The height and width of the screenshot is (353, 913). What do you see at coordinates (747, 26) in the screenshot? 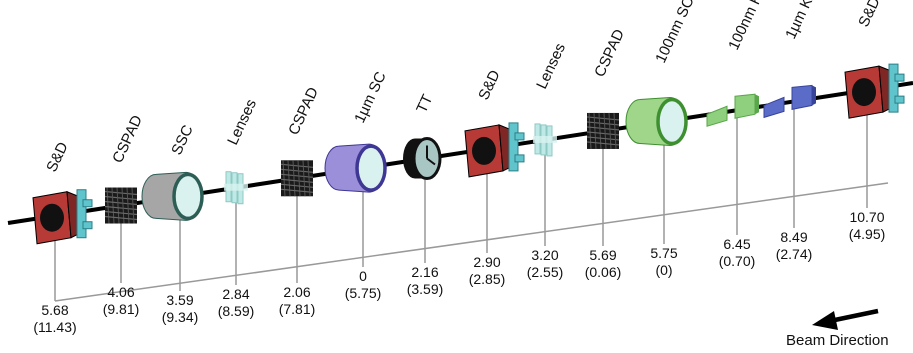
I see `component-name: 100nm KB` at bounding box center [747, 26].